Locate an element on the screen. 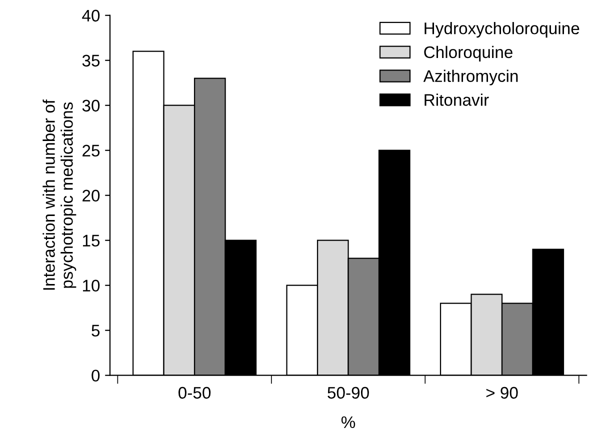  y-tick-label: 25 is located at coordinates (91, 150).